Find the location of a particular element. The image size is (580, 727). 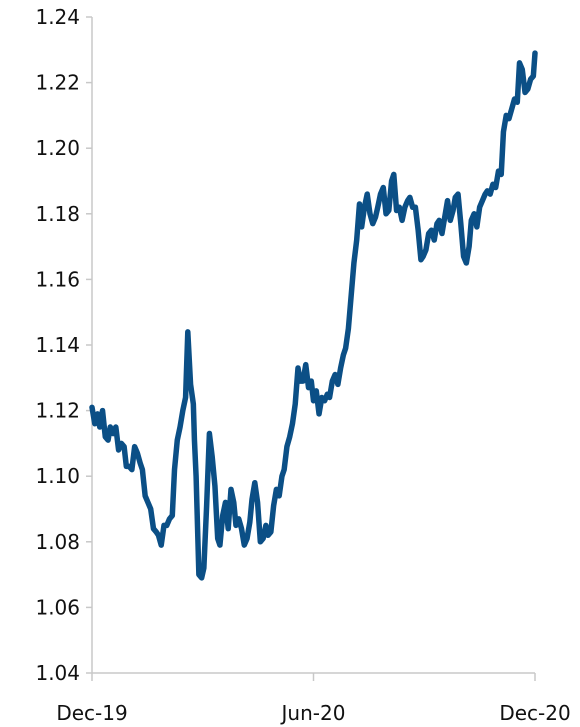

y-tick-label: 1.12 is located at coordinates (57, 411).